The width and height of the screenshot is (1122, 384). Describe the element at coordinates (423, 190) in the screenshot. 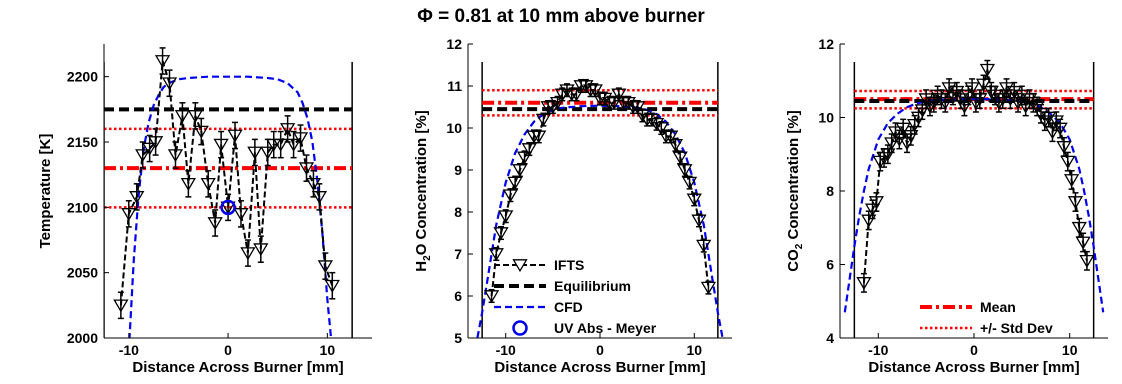

I see `y-axis-label: H2O Concentration [%]` at that location.